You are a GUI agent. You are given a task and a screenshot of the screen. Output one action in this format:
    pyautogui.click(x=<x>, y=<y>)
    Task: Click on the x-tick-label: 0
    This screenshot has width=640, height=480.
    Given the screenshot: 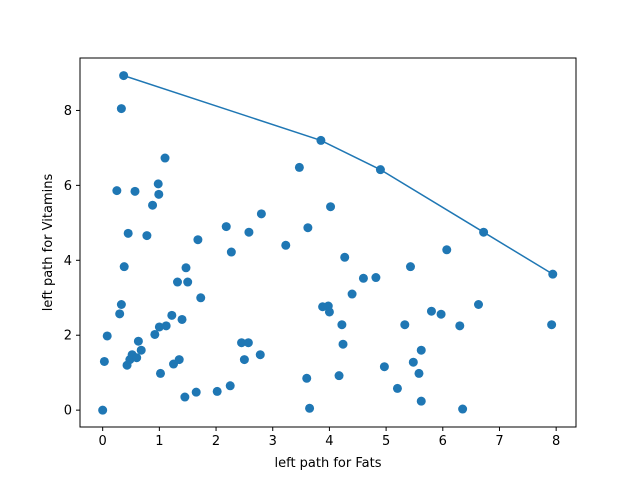 What is the action you would take?
    pyautogui.click(x=103, y=441)
    